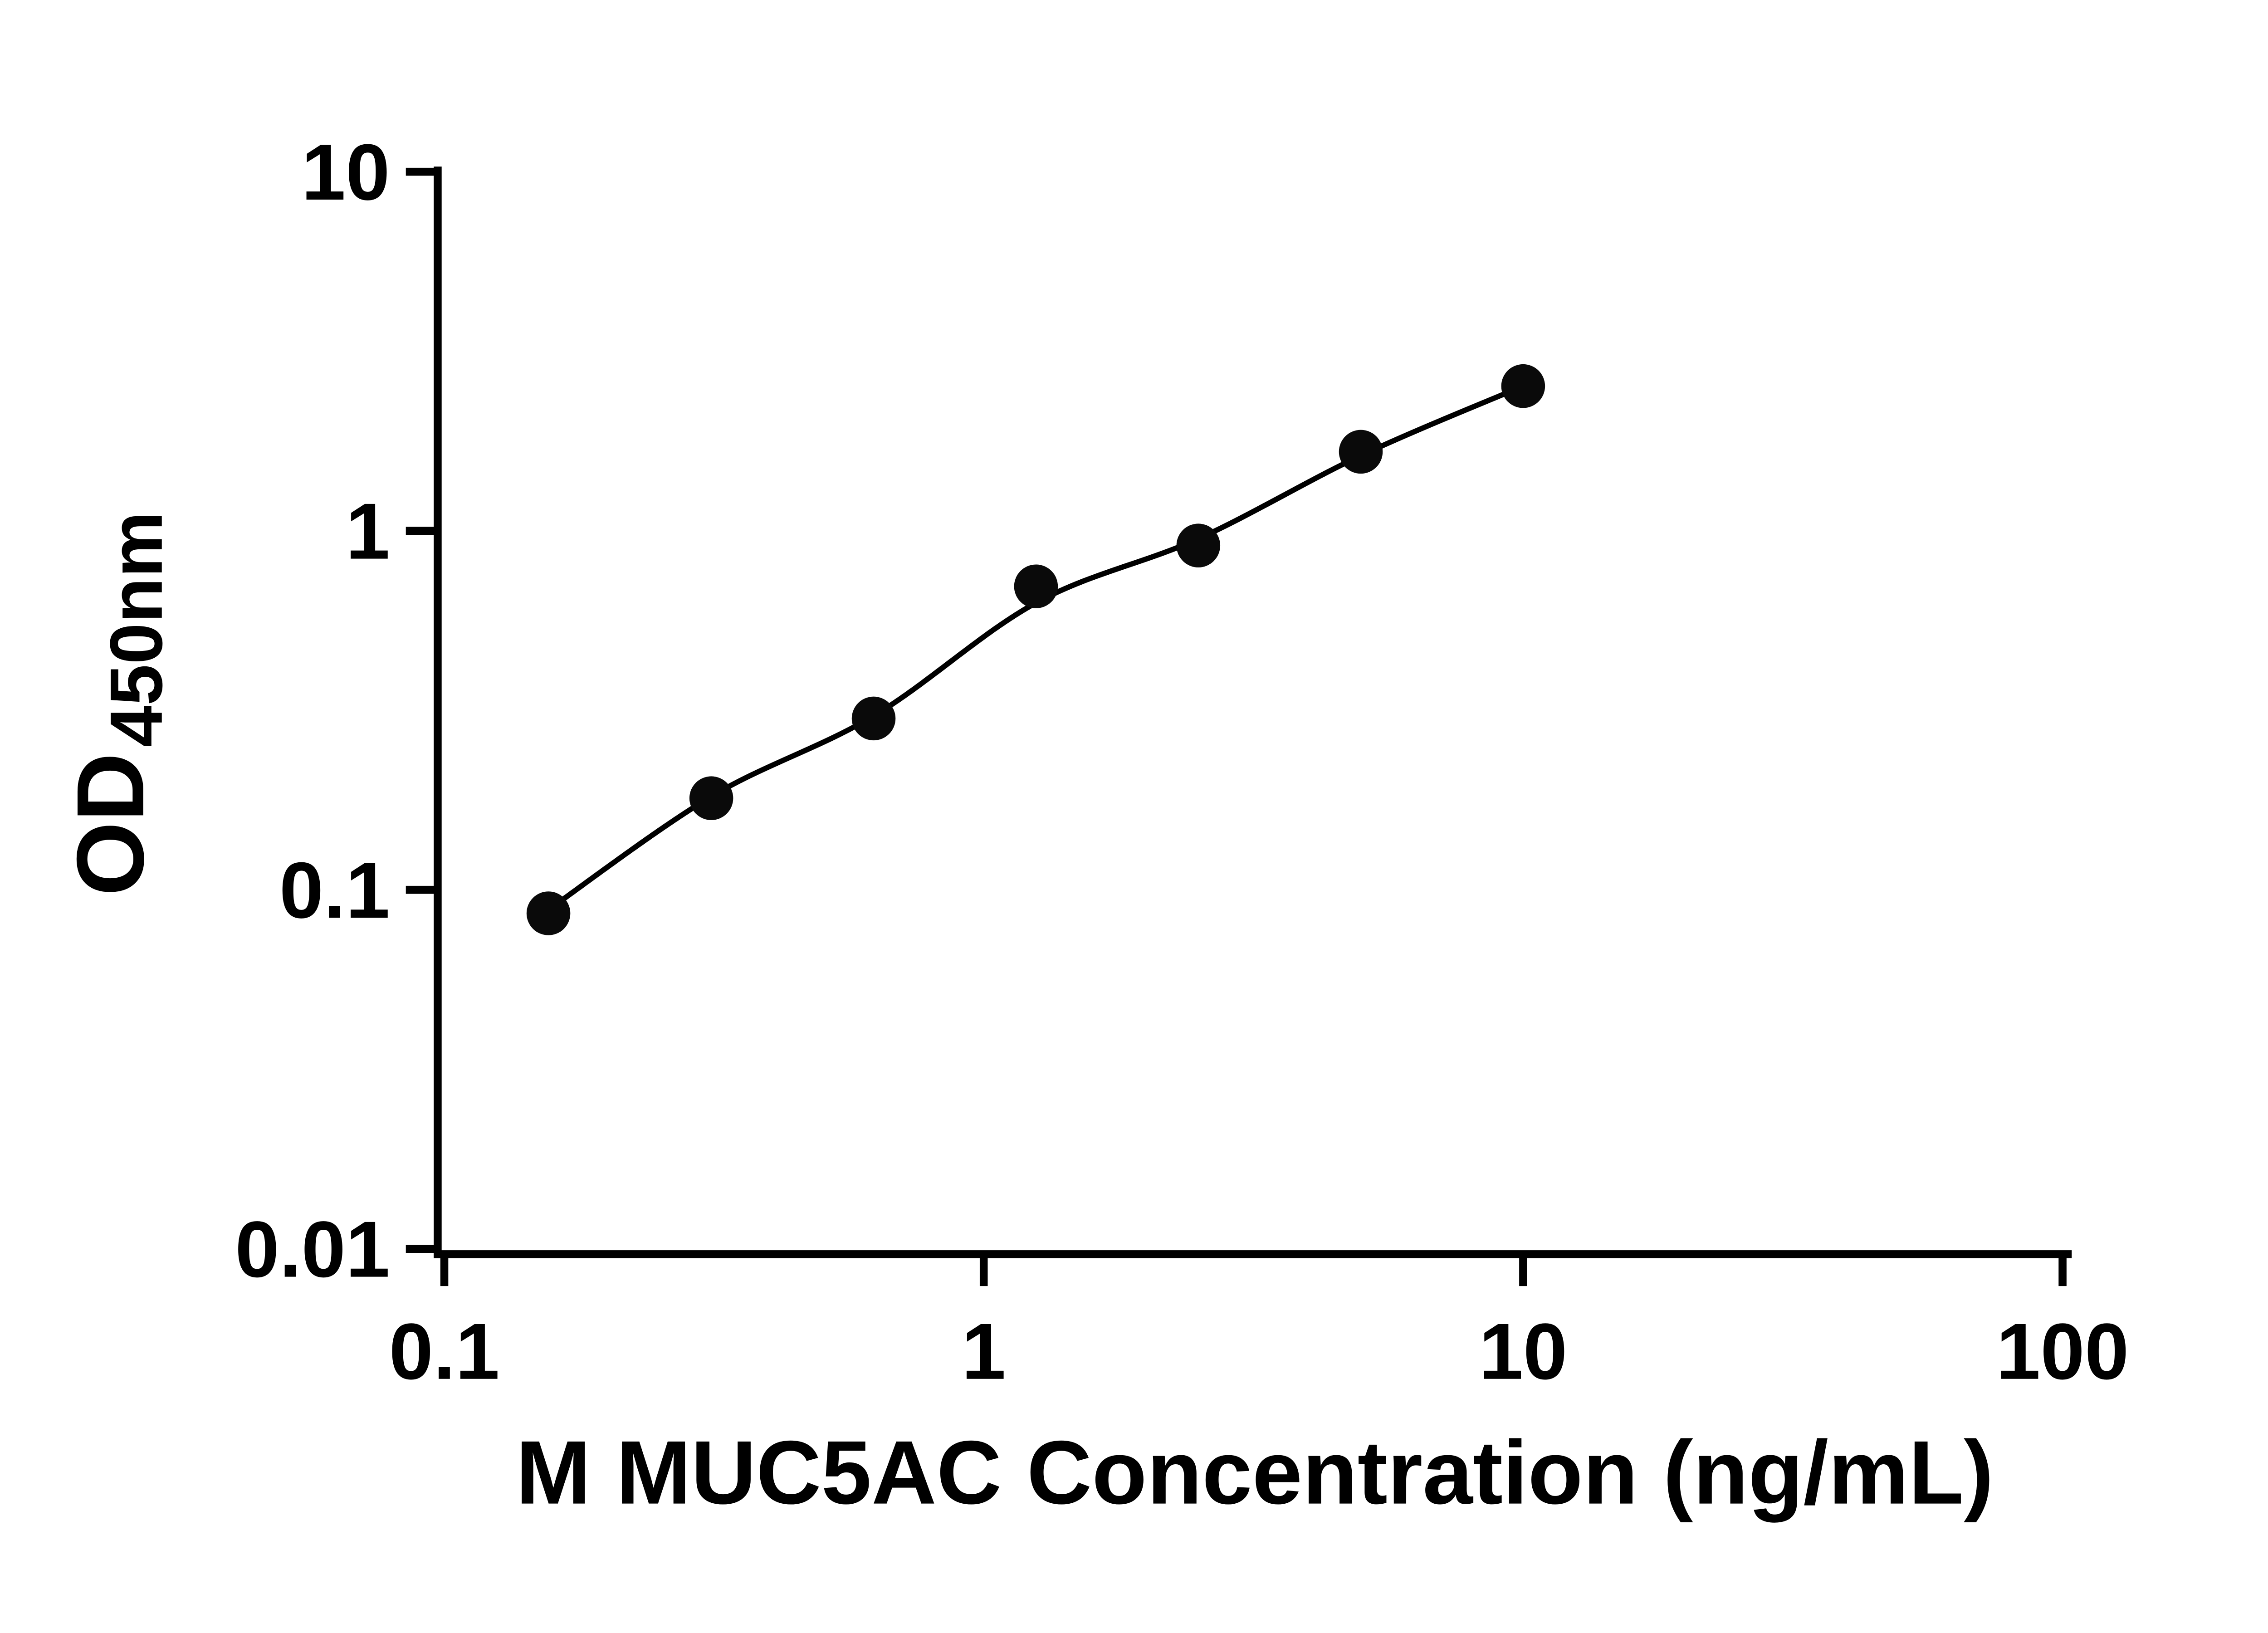  What do you see at coordinates (1523, 1351) in the screenshot?
I see `x-tick-label: 10` at bounding box center [1523, 1351].